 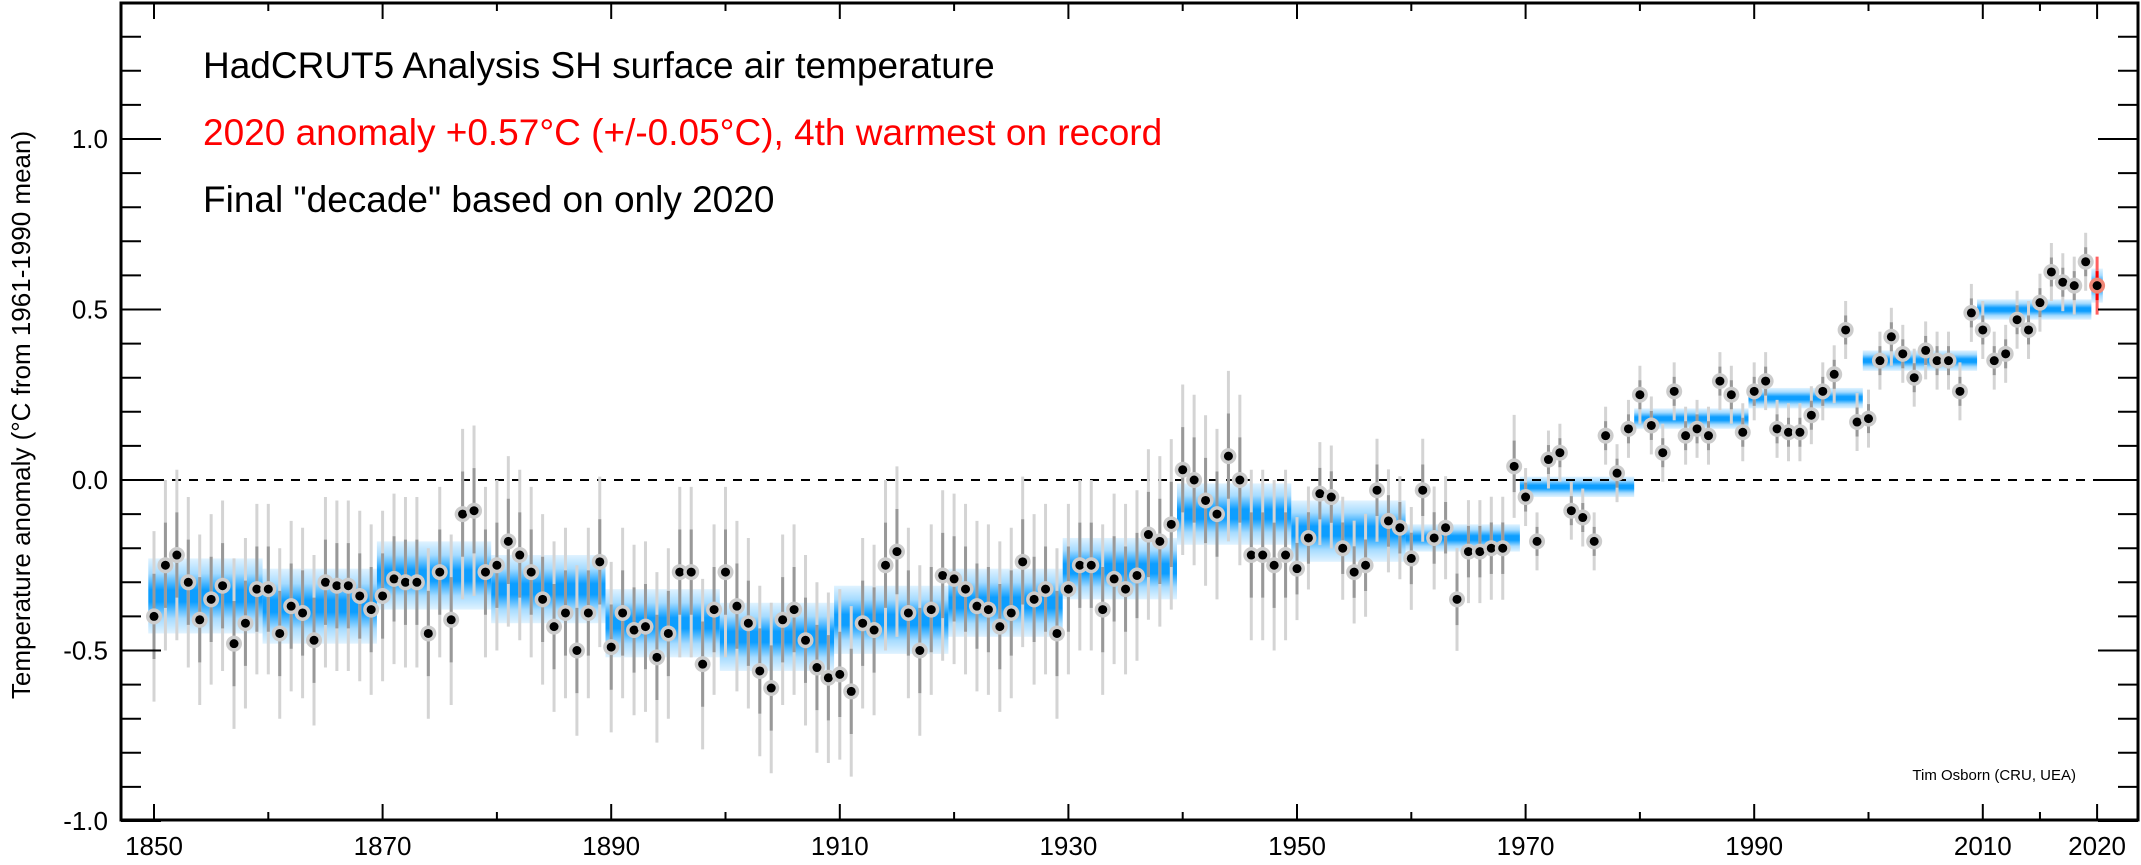 I want to click on x-tick-label: 1930, so click(x=1068, y=846).